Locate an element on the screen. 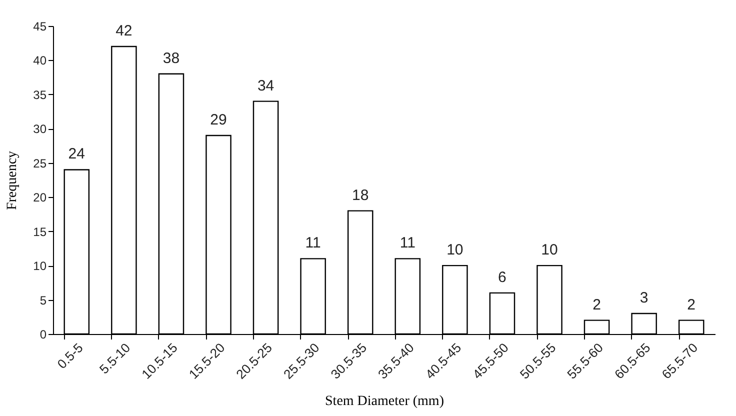 Image resolution: width=736 pixels, height=416 pixels. data-label: 29 is located at coordinates (218, 120).